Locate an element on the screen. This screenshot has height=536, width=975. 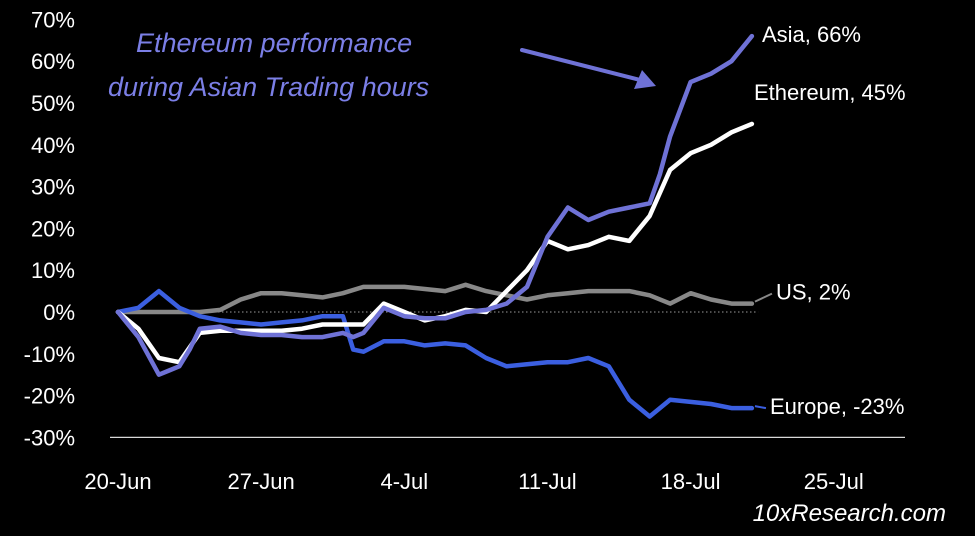
x-tick-label: 11-Jul is located at coordinates (547, 481).